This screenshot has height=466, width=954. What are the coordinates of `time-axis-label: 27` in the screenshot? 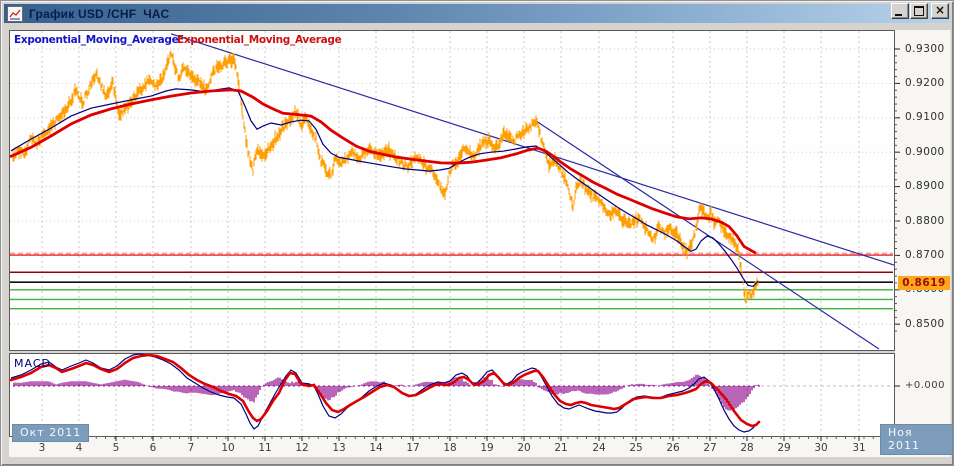 It's located at (710, 448).